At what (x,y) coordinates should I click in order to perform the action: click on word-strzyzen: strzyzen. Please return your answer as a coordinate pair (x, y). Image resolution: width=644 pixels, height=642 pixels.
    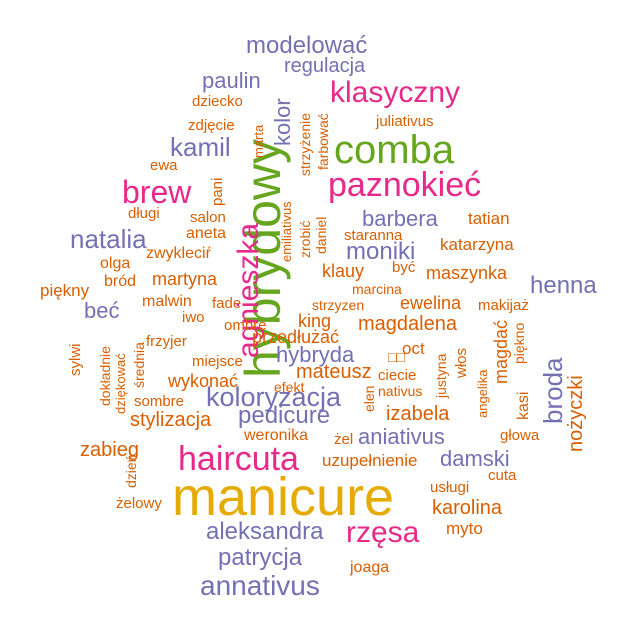
    Looking at the image, I should click on (338, 305).